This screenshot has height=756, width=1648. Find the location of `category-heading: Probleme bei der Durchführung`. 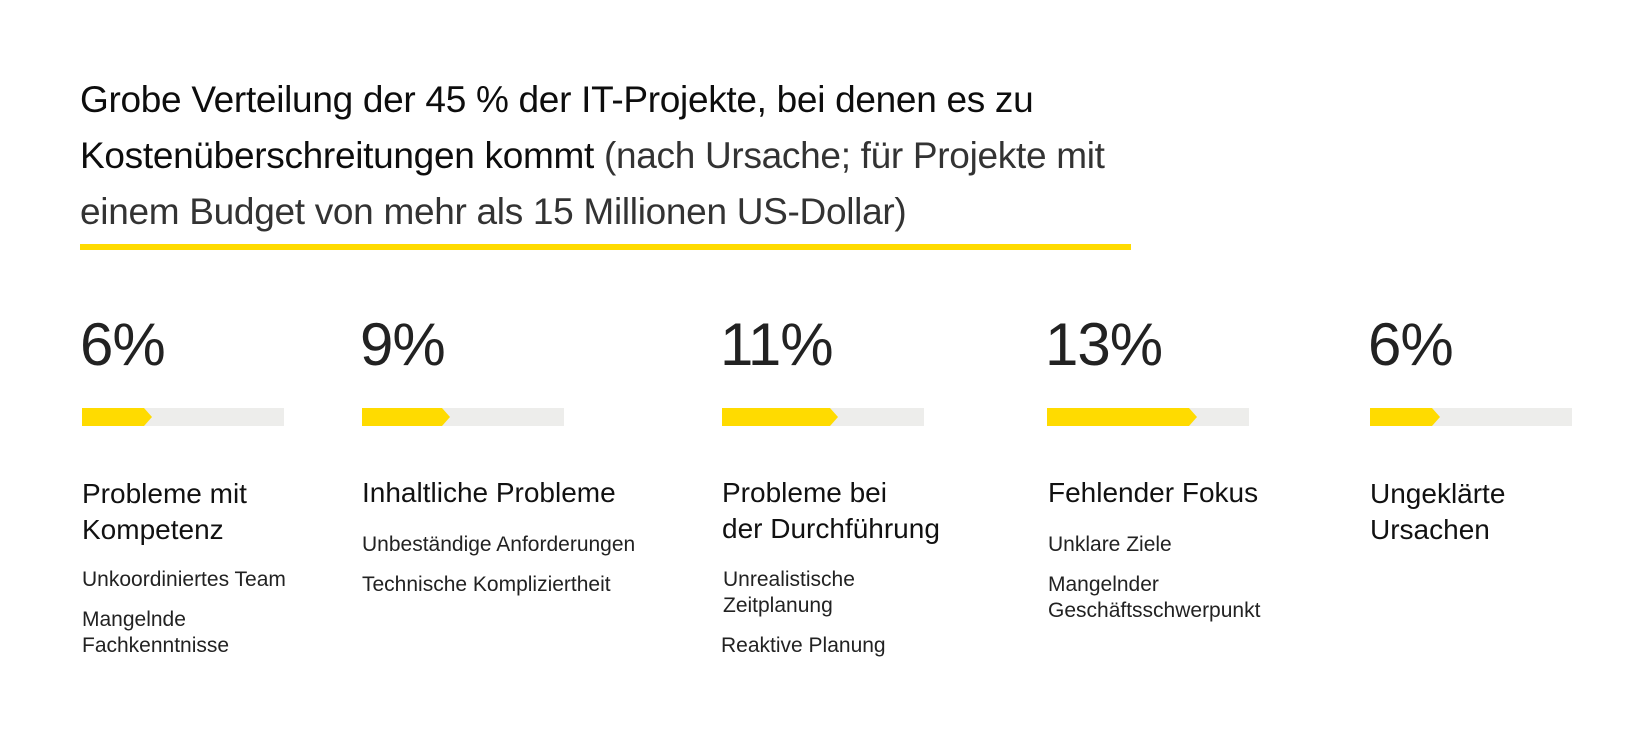

category-heading: Probleme bei der Durchführung is located at coordinates (831, 510).